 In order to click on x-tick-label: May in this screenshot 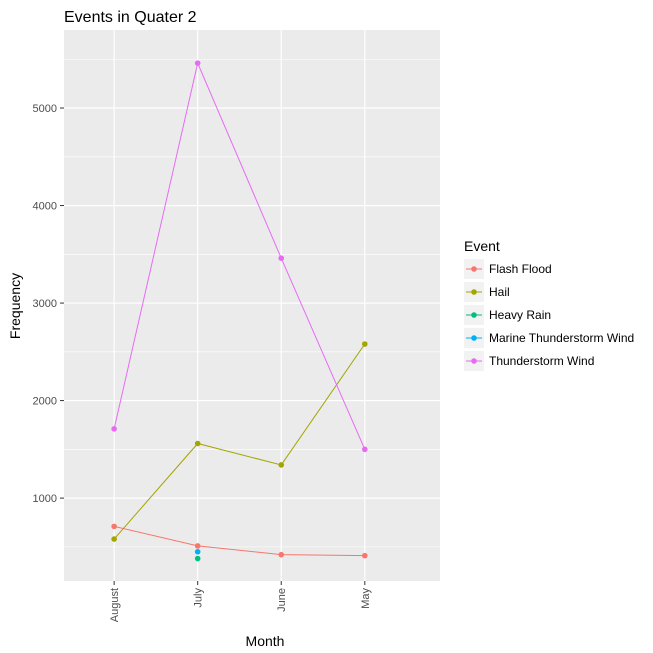, I will do `click(366, 598)`.